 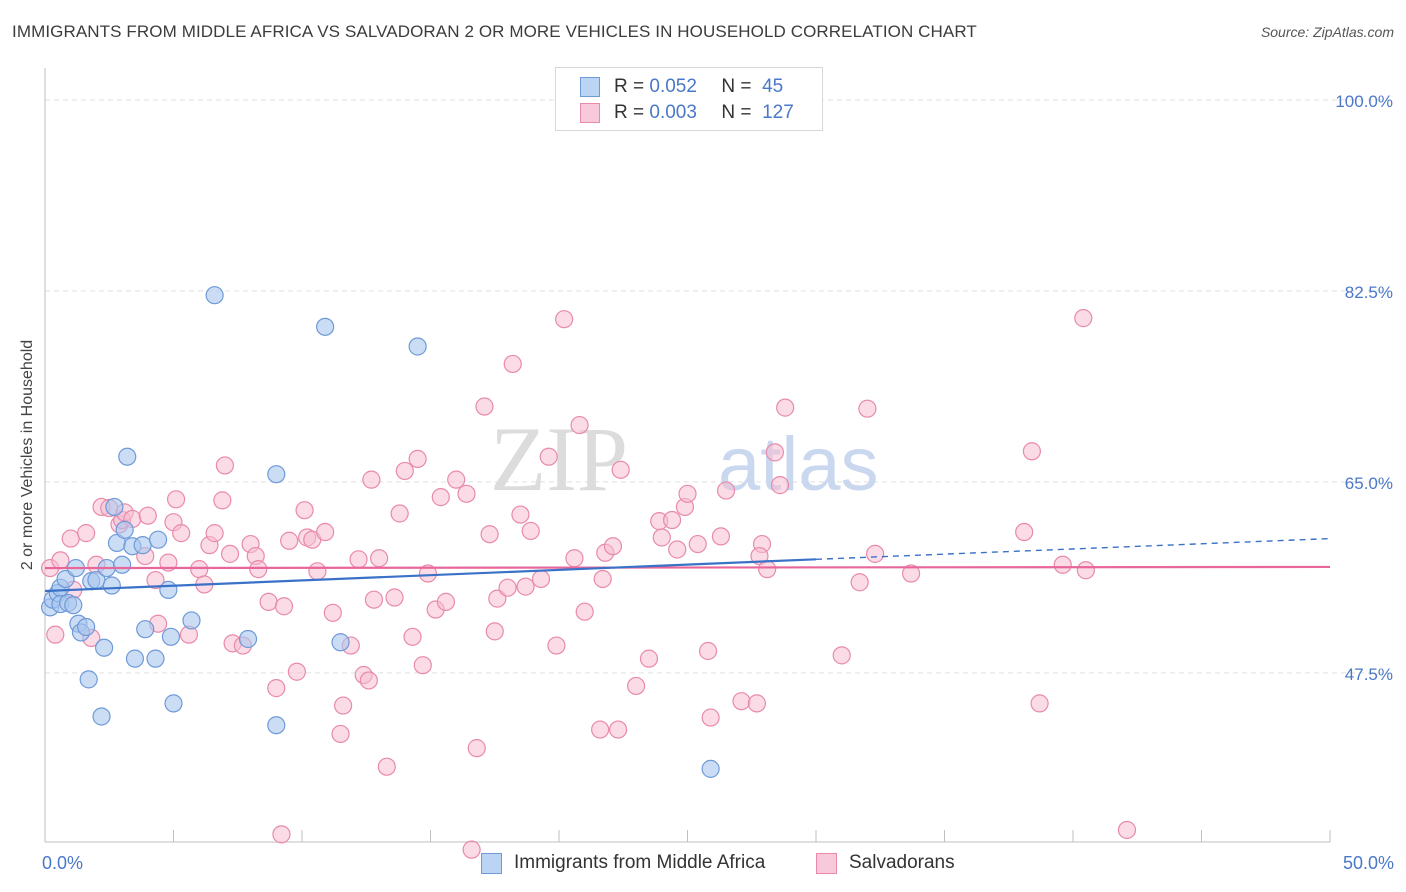 What do you see at coordinates (798, 464) in the screenshot?
I see `watermark-atlas: atlas` at bounding box center [798, 464].